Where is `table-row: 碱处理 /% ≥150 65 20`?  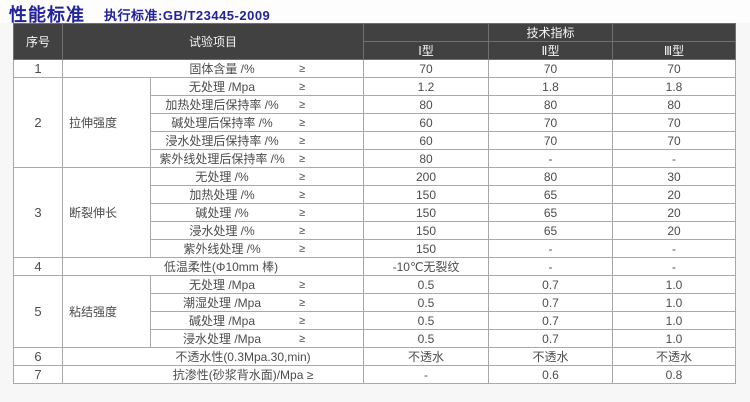 table-row: 碱处理 /% ≥150 65 20 is located at coordinates (375, 212).